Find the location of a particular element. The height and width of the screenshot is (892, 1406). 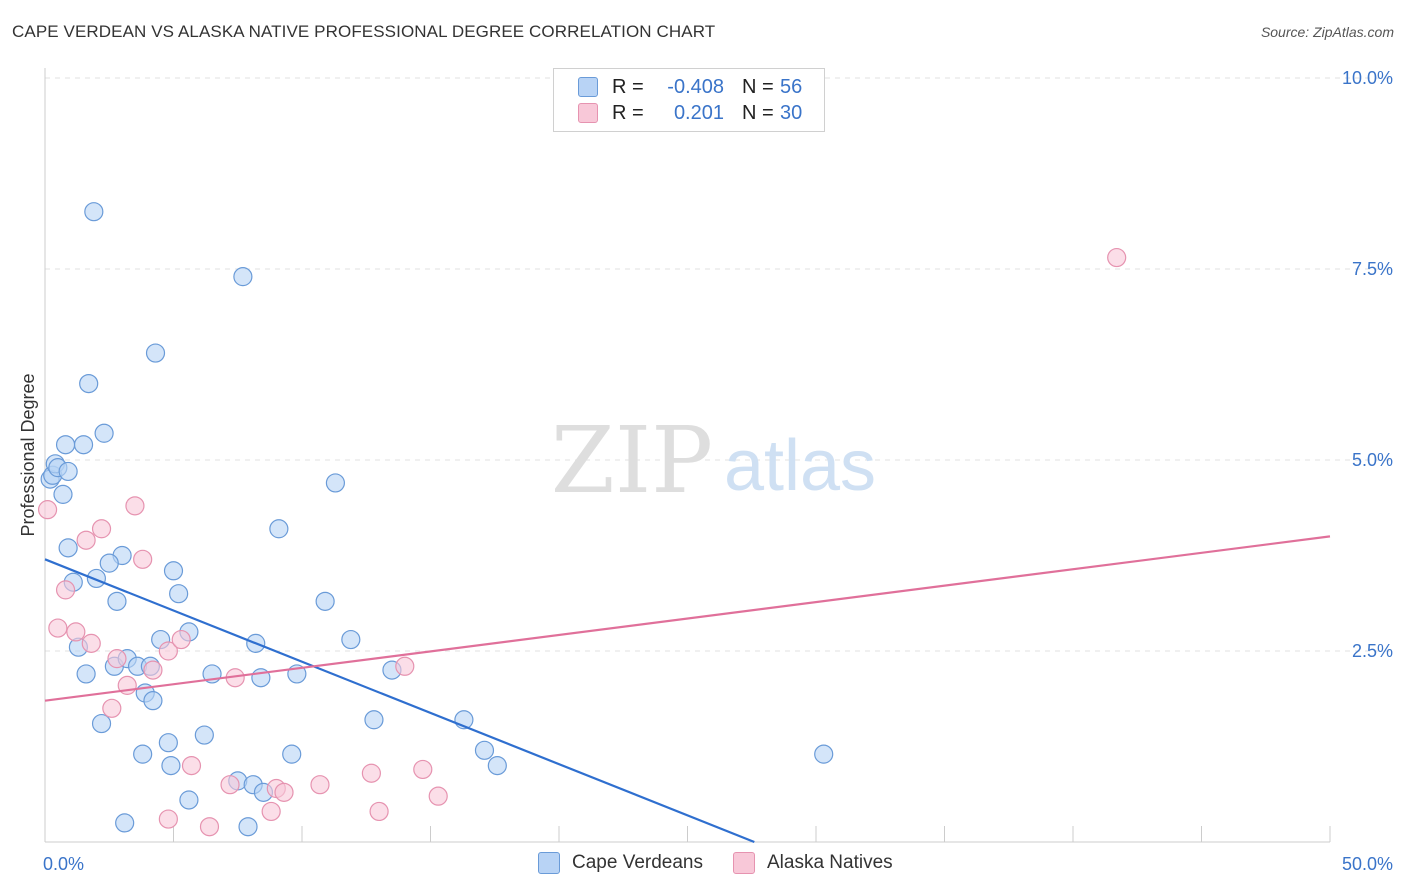

legend-row-cape-verdeans: R = -0.408 N = 56 is located at coordinates (690, 87).